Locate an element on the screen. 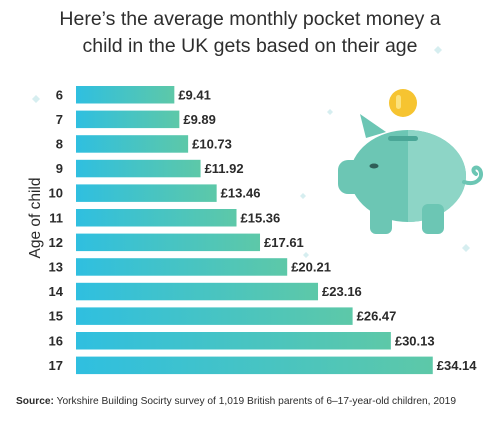 This screenshot has height=421, width=500. category-label: 11 is located at coordinates (56, 217).